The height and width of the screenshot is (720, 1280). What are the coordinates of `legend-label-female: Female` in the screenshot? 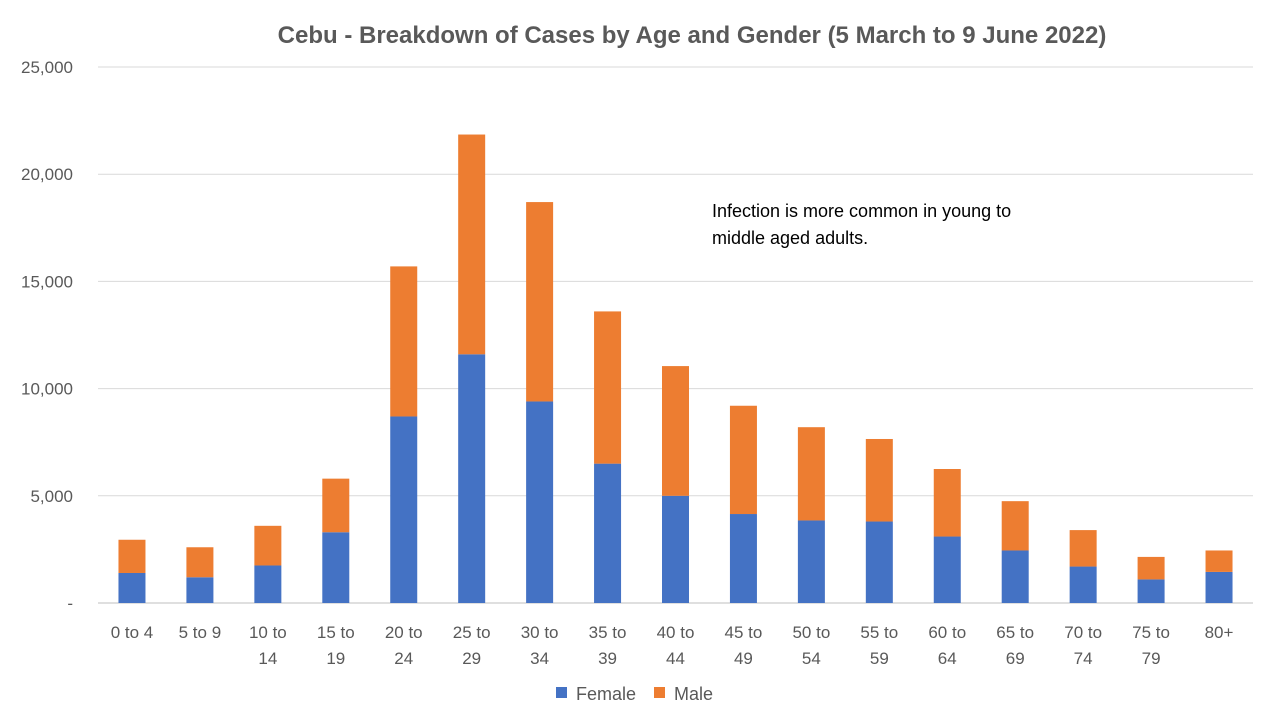 It's located at (606, 694).